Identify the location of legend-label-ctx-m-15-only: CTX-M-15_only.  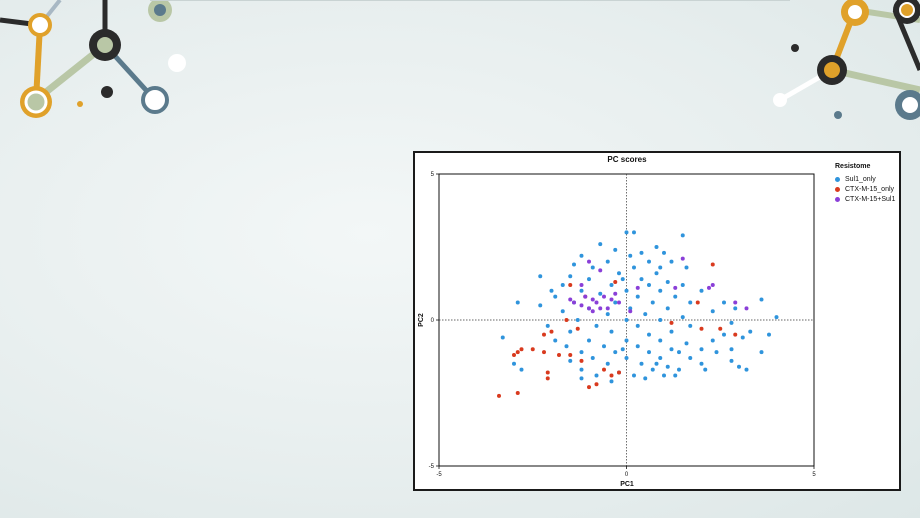
(870, 189).